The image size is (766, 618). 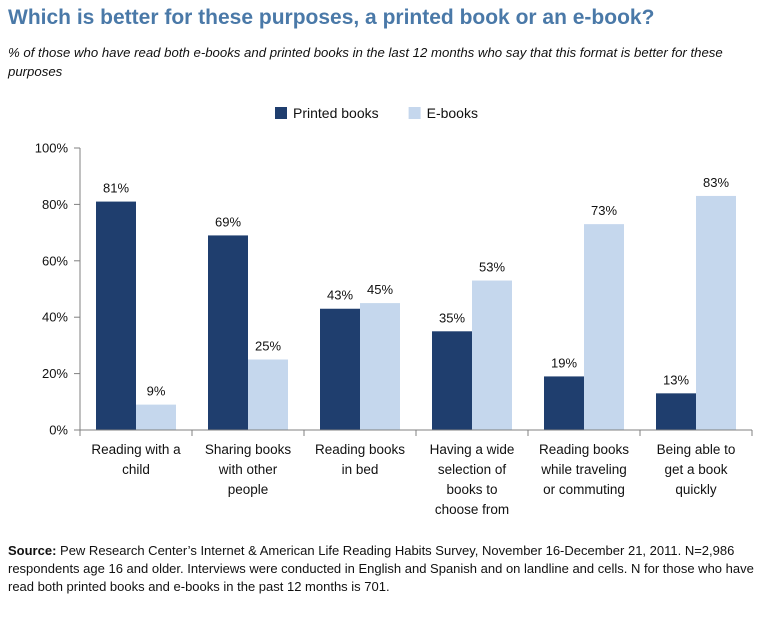 I want to click on category-label: choose from, so click(x=472, y=509).